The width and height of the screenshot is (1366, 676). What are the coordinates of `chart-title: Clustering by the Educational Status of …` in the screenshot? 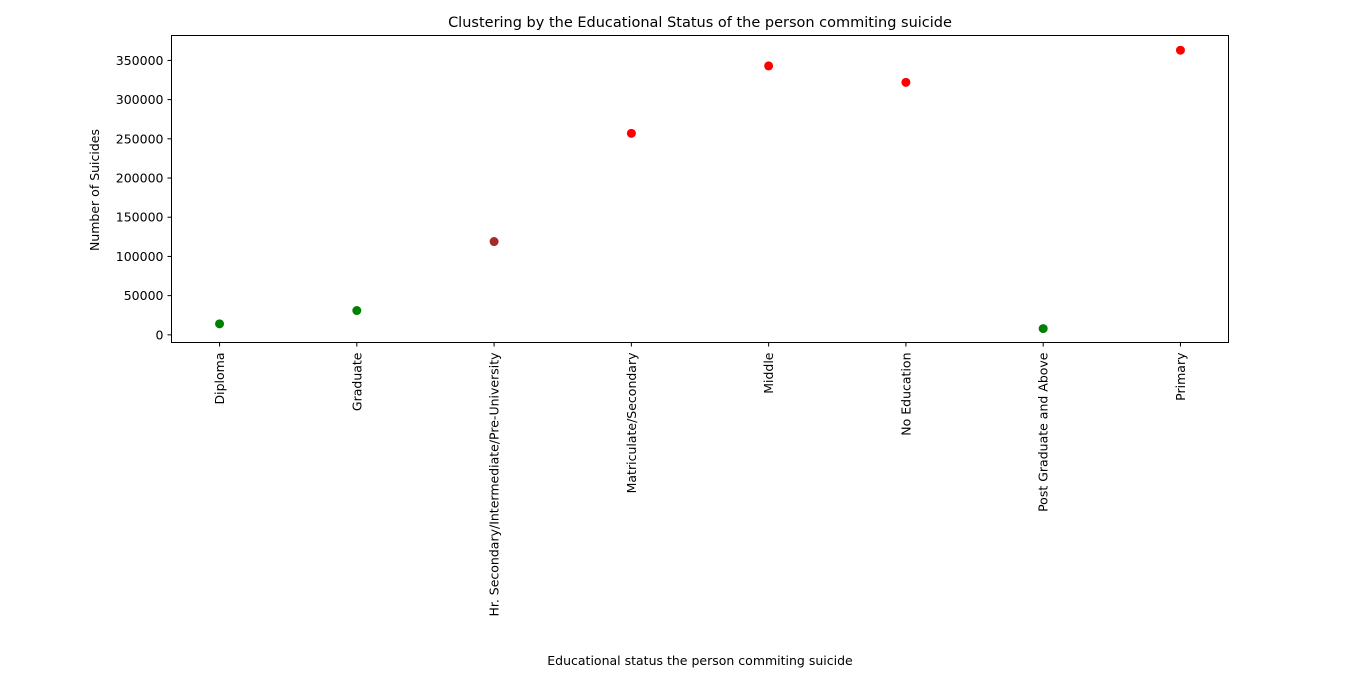 It's located at (700, 23).